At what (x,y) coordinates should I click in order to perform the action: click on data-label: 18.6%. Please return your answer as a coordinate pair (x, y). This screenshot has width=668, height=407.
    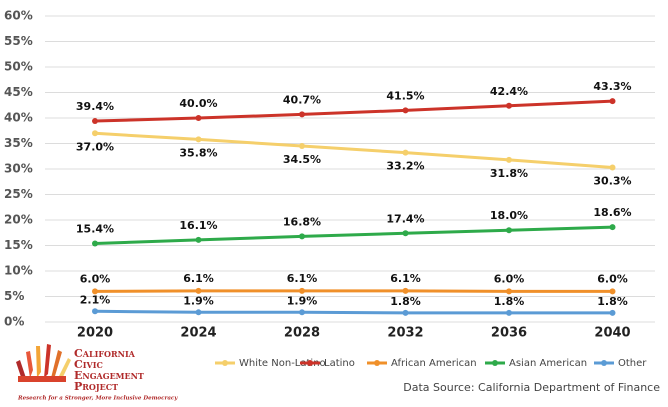
    Looking at the image, I should click on (612, 212).